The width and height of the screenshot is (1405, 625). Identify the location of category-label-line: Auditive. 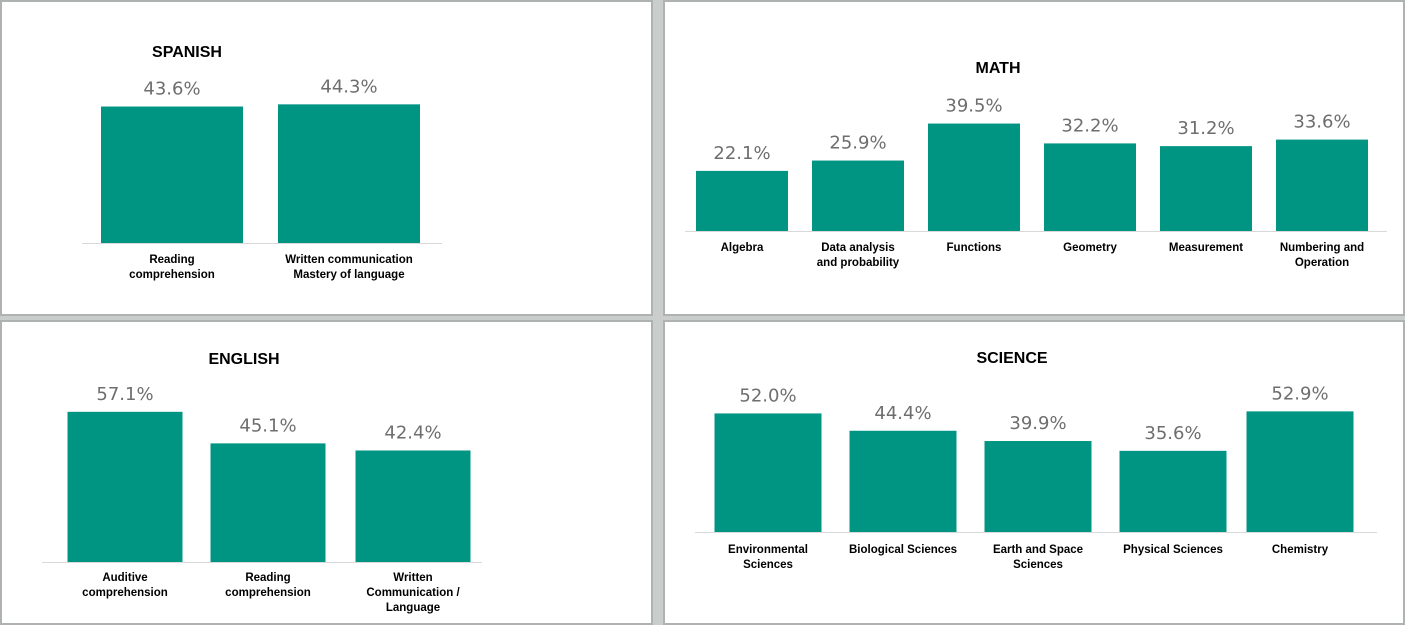
(124, 578).